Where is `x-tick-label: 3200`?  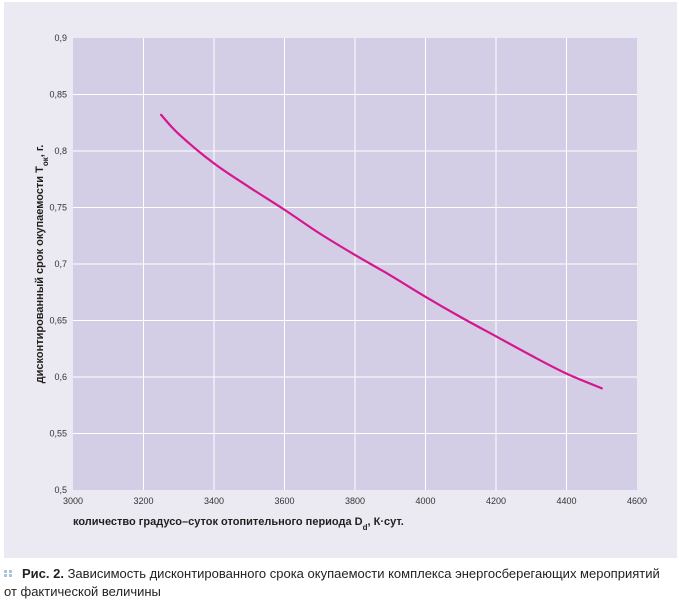
x-tick-label: 3200 is located at coordinates (143, 501).